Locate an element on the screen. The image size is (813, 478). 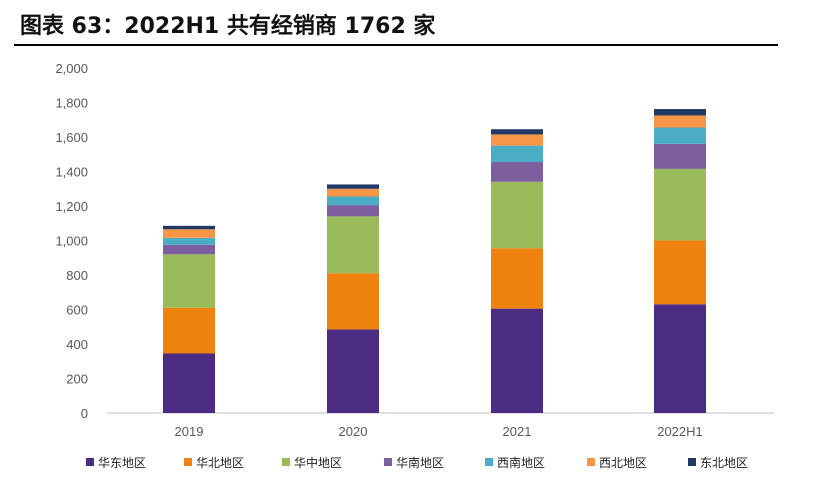
y-tick-label: 1,400 is located at coordinates (71, 172).